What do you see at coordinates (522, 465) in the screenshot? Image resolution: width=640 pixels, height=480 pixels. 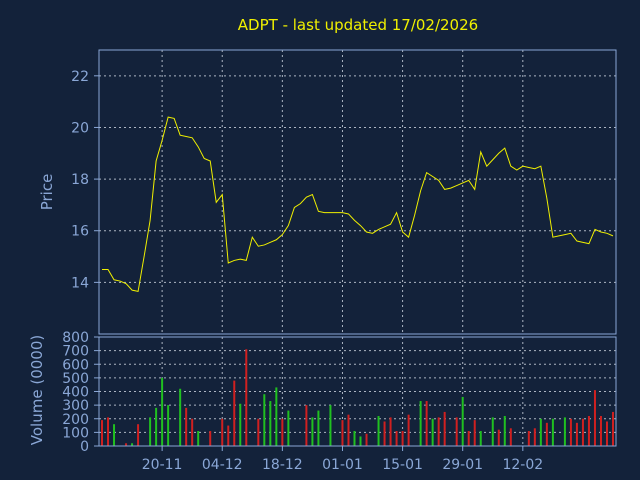 I see `x-tick-label: 12-02` at bounding box center [522, 465].